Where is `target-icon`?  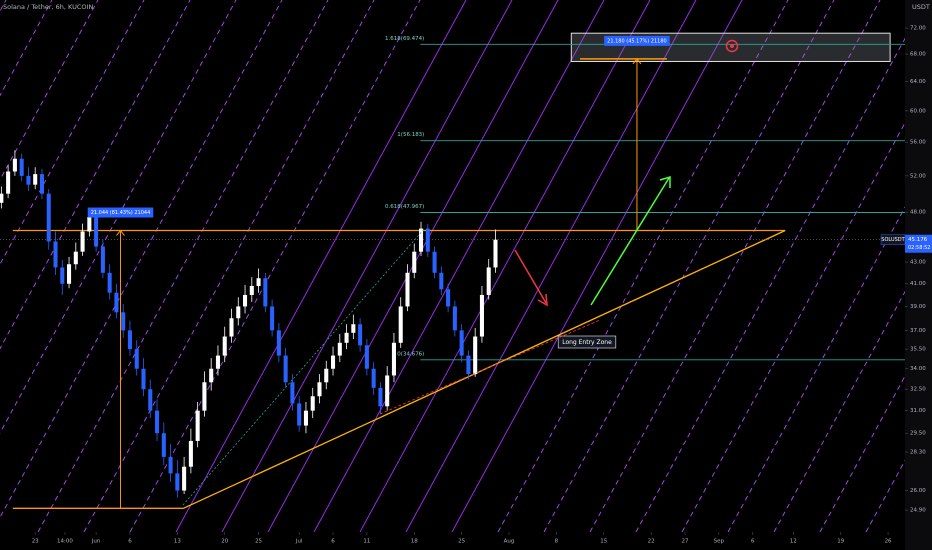
target-icon is located at coordinates (732, 46).